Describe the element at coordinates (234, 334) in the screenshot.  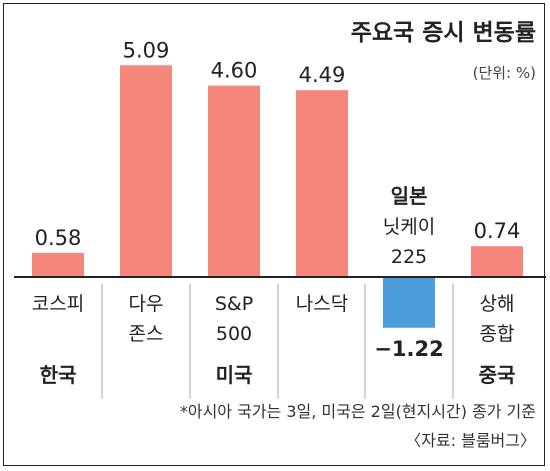
I see `category-label: 500` at that location.